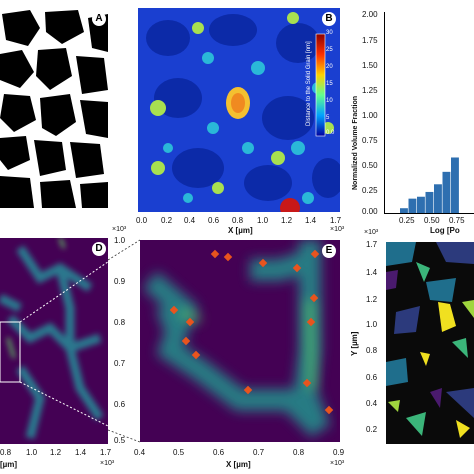  What do you see at coordinates (287, 220) in the screenshot?
I see `b-xtick: 1.2` at bounding box center [287, 220].